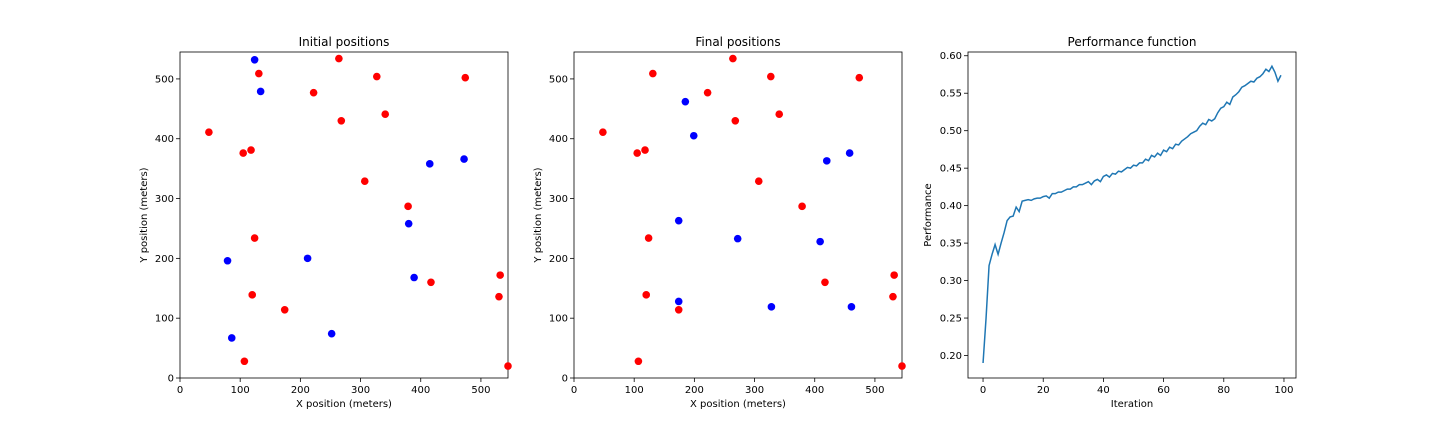 The image size is (1440, 432). I want to click on x-tick-label: 200, so click(694, 390).